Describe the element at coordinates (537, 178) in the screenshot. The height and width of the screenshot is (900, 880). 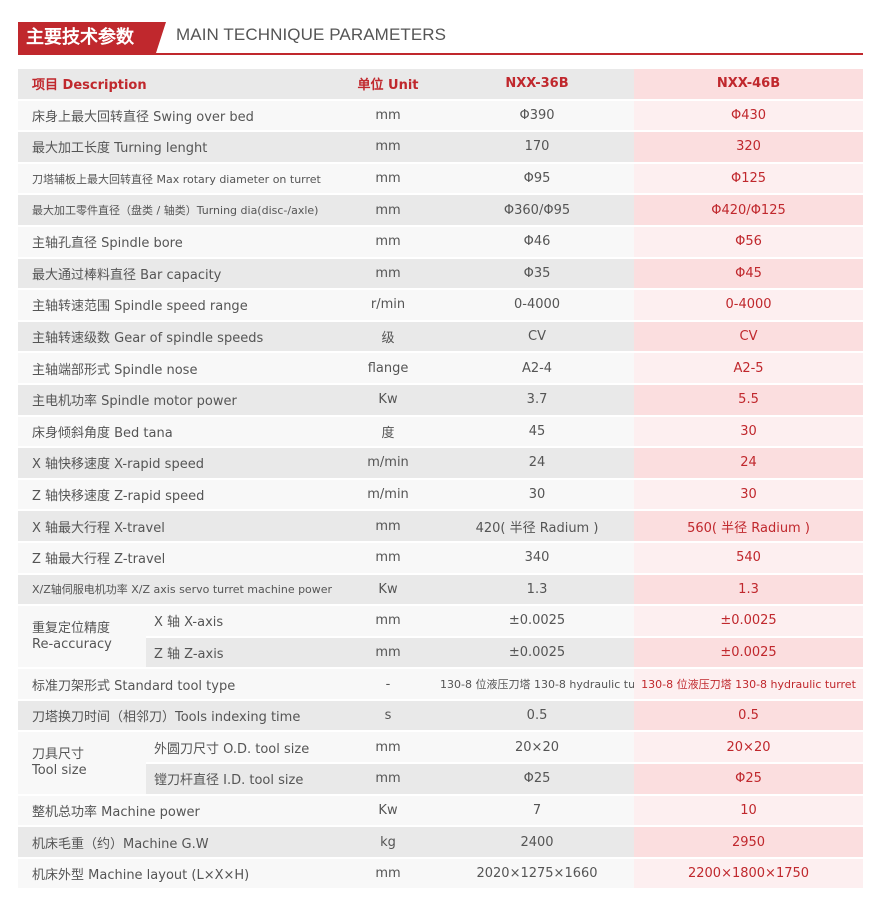
I see `row-value-nxx36b: Φ95` at that location.